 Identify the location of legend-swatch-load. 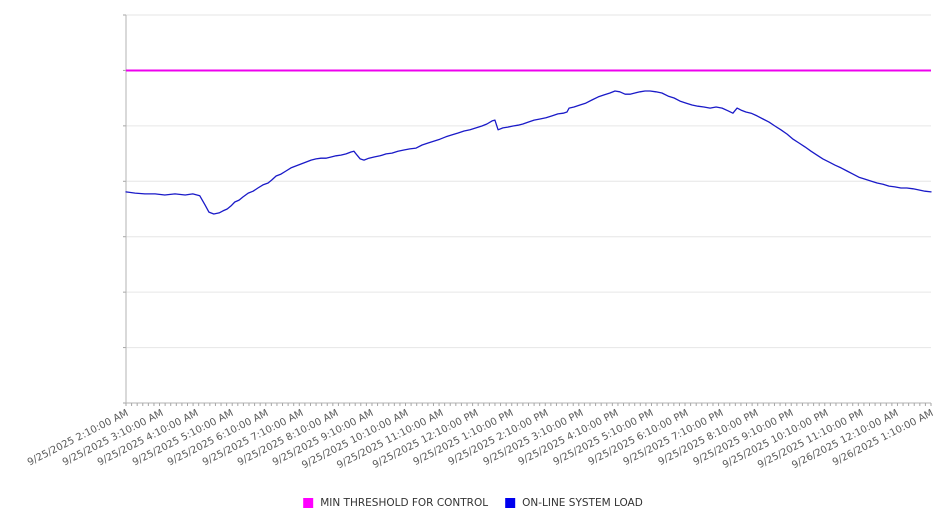
(510, 503).